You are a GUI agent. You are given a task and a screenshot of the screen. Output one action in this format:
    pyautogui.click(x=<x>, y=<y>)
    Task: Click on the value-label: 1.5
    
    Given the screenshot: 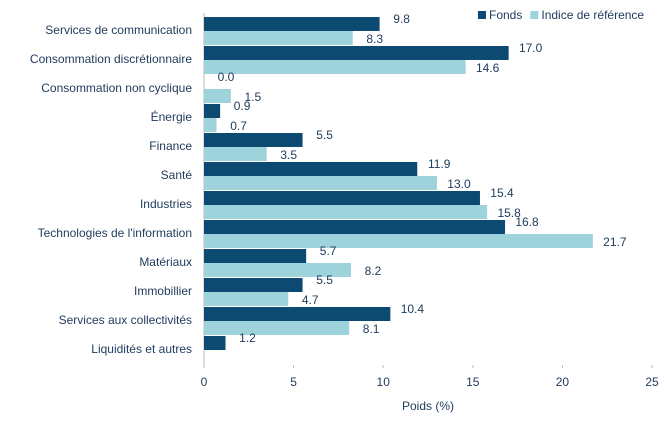 What is the action you would take?
    pyautogui.click(x=253, y=97)
    